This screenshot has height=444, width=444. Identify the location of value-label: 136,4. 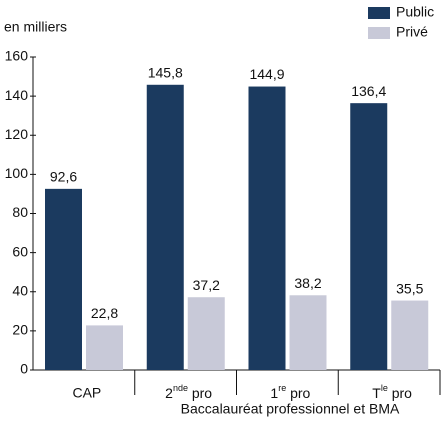
(368, 91).